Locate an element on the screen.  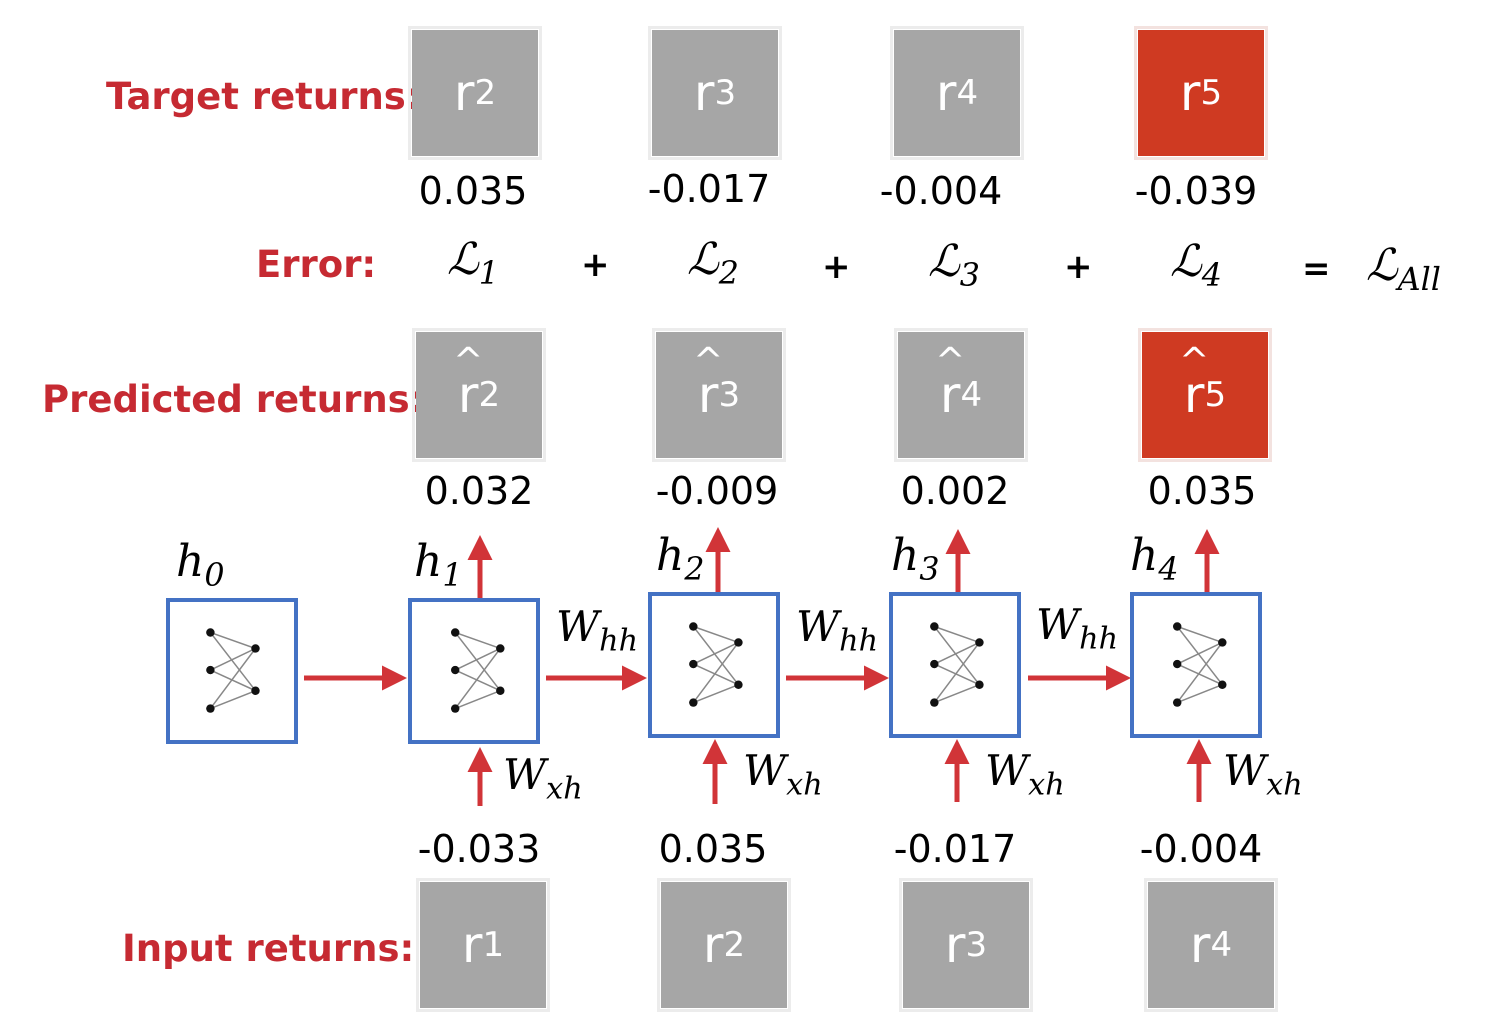
loss-term: ℒ4 is located at coordinates (1196, 265).